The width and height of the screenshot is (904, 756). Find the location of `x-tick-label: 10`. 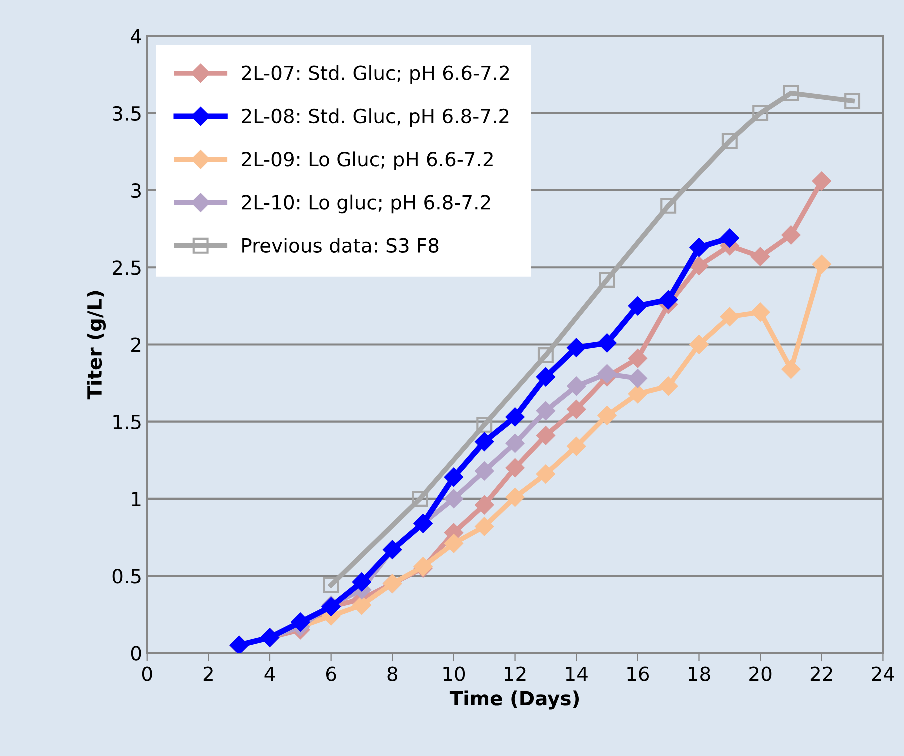

x-tick-label: 10 is located at coordinates (455, 674).